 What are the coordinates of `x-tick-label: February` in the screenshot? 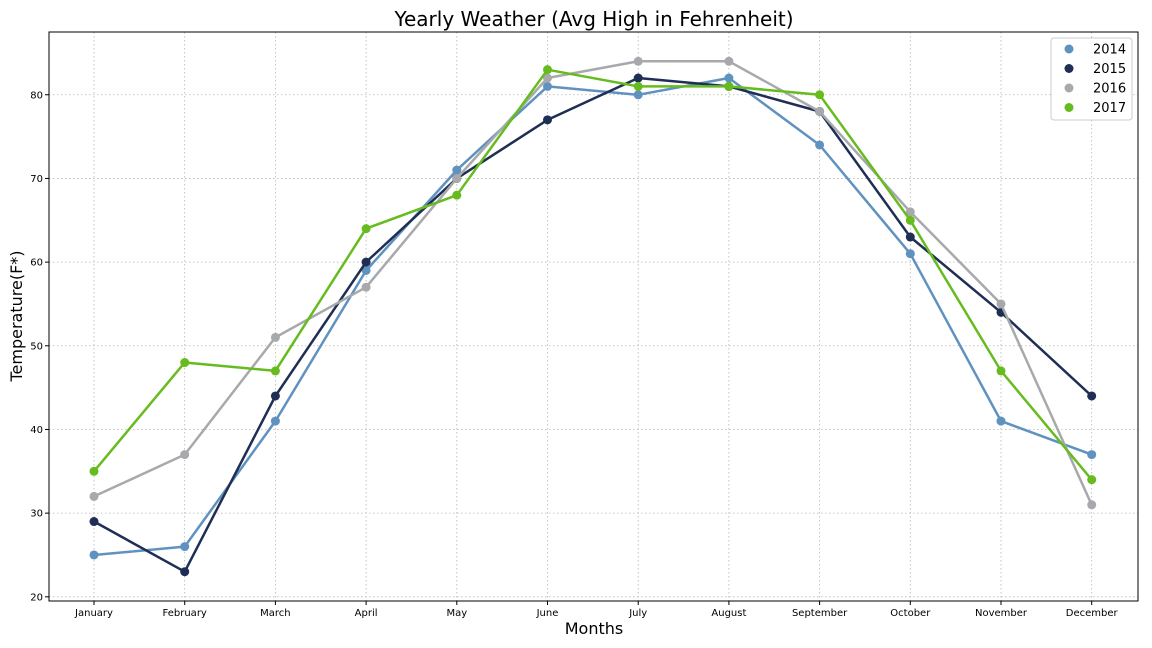 It's located at (185, 613).